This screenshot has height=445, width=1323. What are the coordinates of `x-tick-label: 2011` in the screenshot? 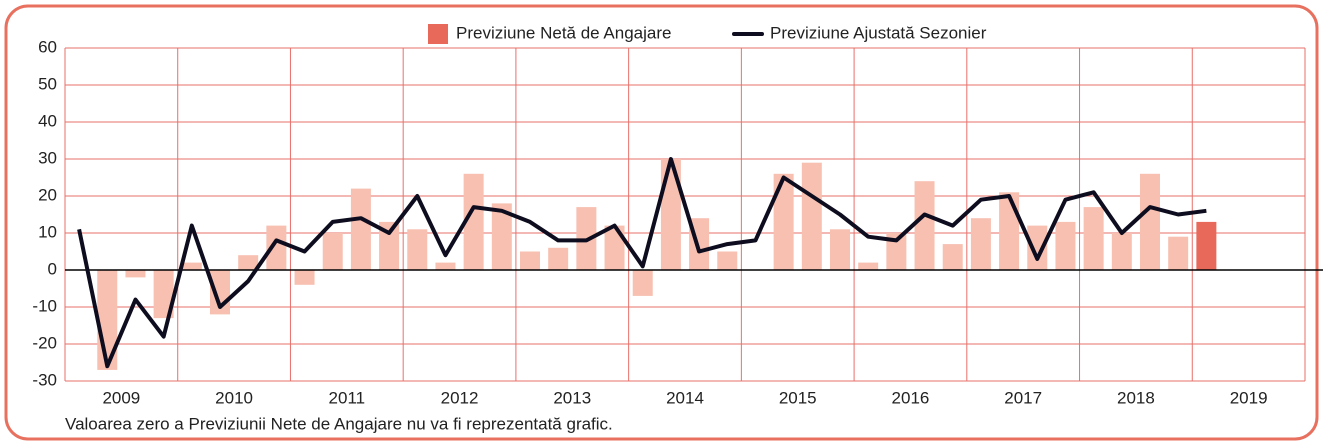 It's located at (347, 397).